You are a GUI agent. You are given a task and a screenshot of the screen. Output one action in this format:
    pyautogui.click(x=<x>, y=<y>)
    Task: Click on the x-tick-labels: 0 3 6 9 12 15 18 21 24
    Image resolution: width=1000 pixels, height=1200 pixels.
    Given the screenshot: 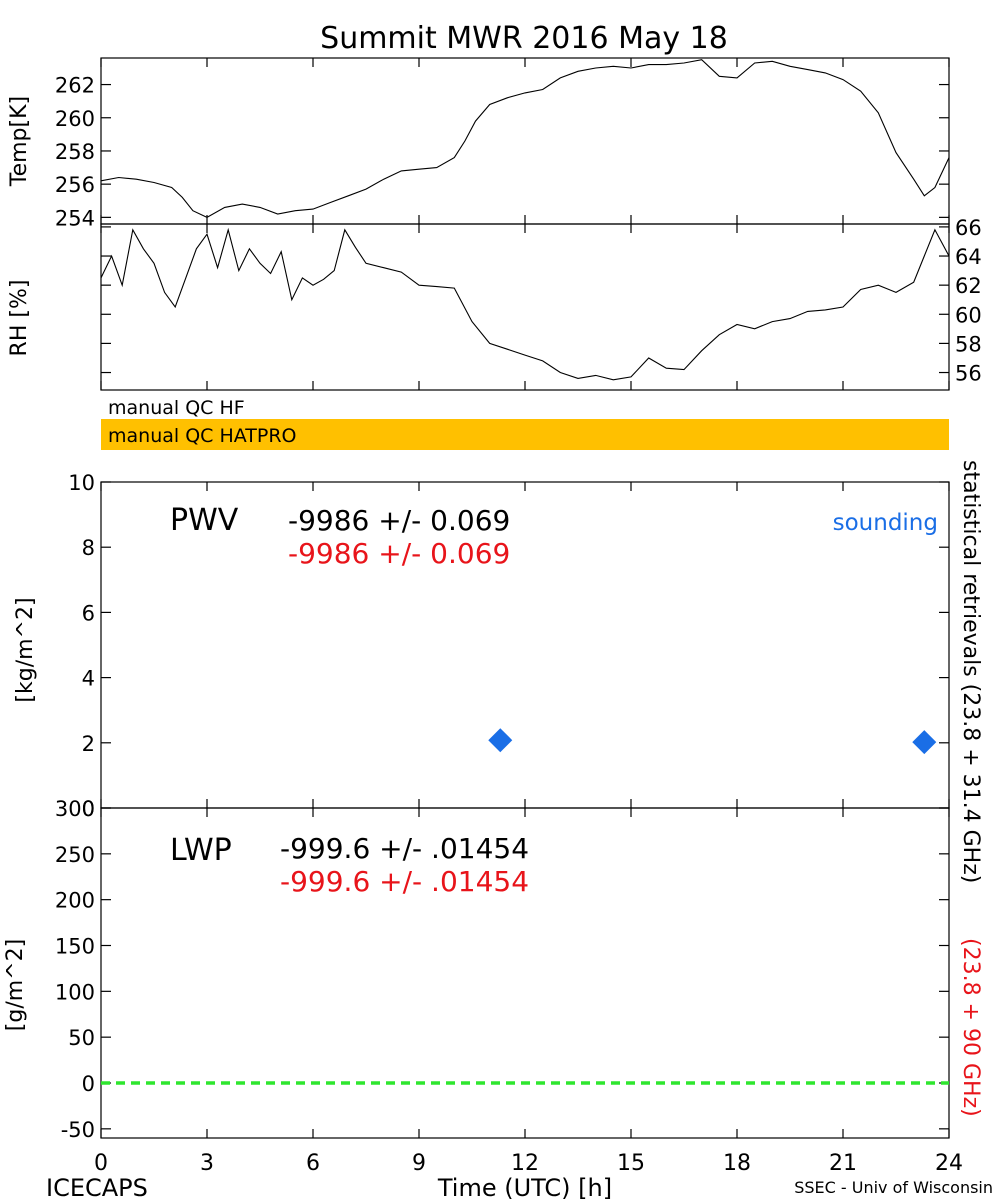 What is the action you would take?
    pyautogui.click(x=528, y=1163)
    